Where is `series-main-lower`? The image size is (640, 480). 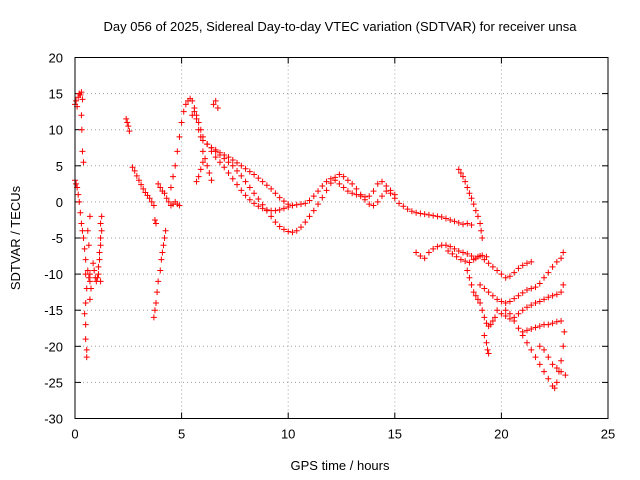
series-main-lower is located at coordinates (321, 165).